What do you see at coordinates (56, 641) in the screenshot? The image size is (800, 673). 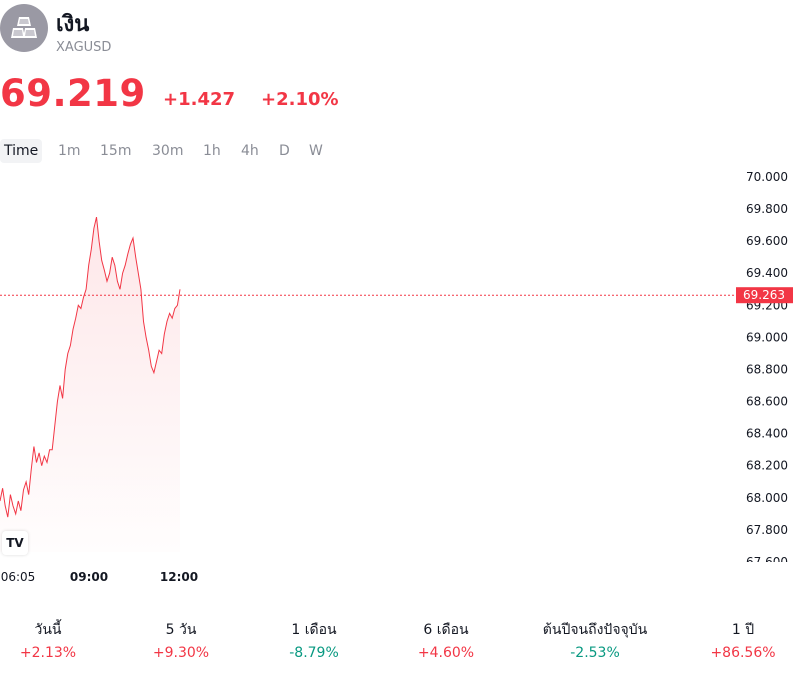 I see `perf-today: วันนี้ +2.13%` at bounding box center [56, 641].